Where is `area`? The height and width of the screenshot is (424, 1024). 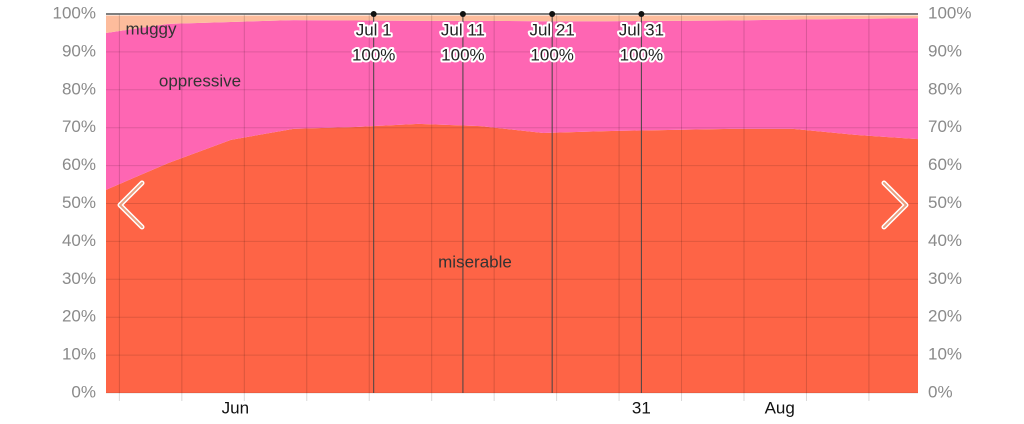 area is located at coordinates (512, 24).